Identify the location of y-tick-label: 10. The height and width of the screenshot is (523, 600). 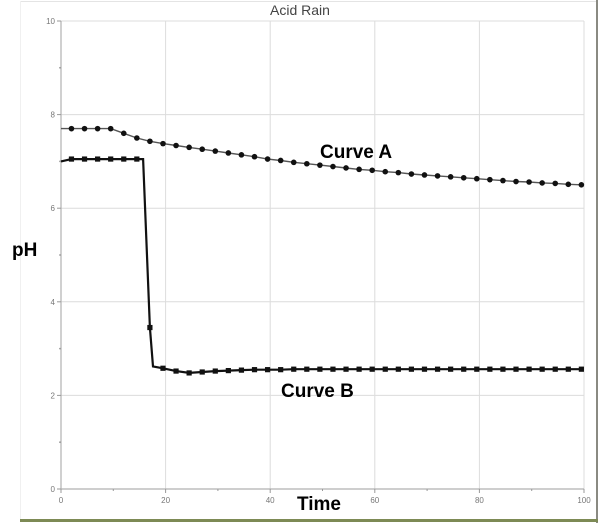
(50, 21).